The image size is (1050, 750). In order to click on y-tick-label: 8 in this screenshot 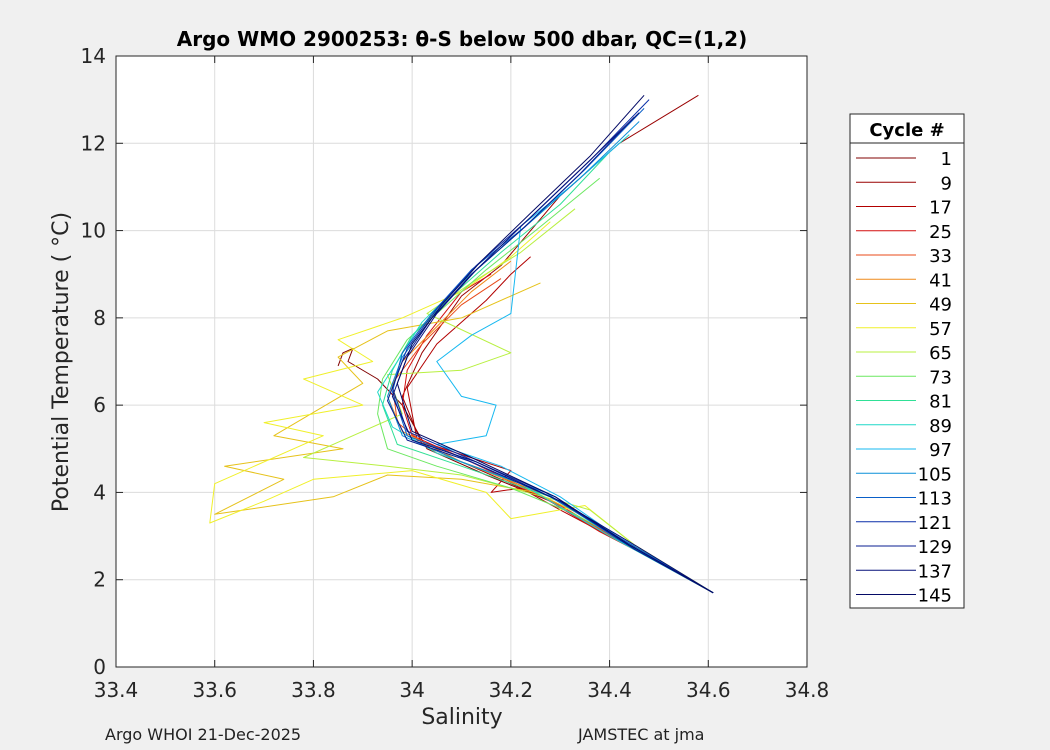, I will do `click(99, 318)`.